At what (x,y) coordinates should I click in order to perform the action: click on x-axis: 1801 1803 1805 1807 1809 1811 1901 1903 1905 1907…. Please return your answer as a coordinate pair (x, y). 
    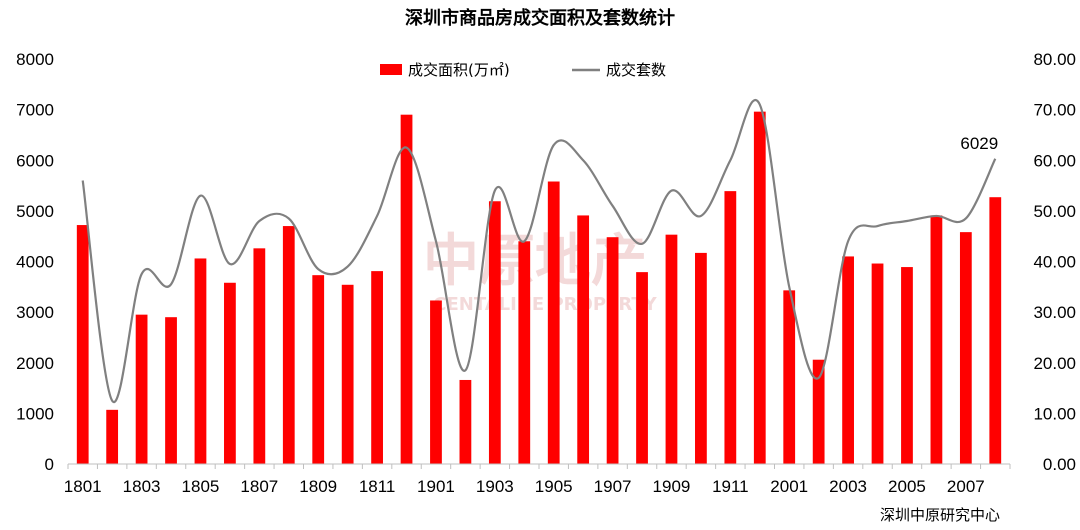
    Looking at the image, I should click on (537, 479).